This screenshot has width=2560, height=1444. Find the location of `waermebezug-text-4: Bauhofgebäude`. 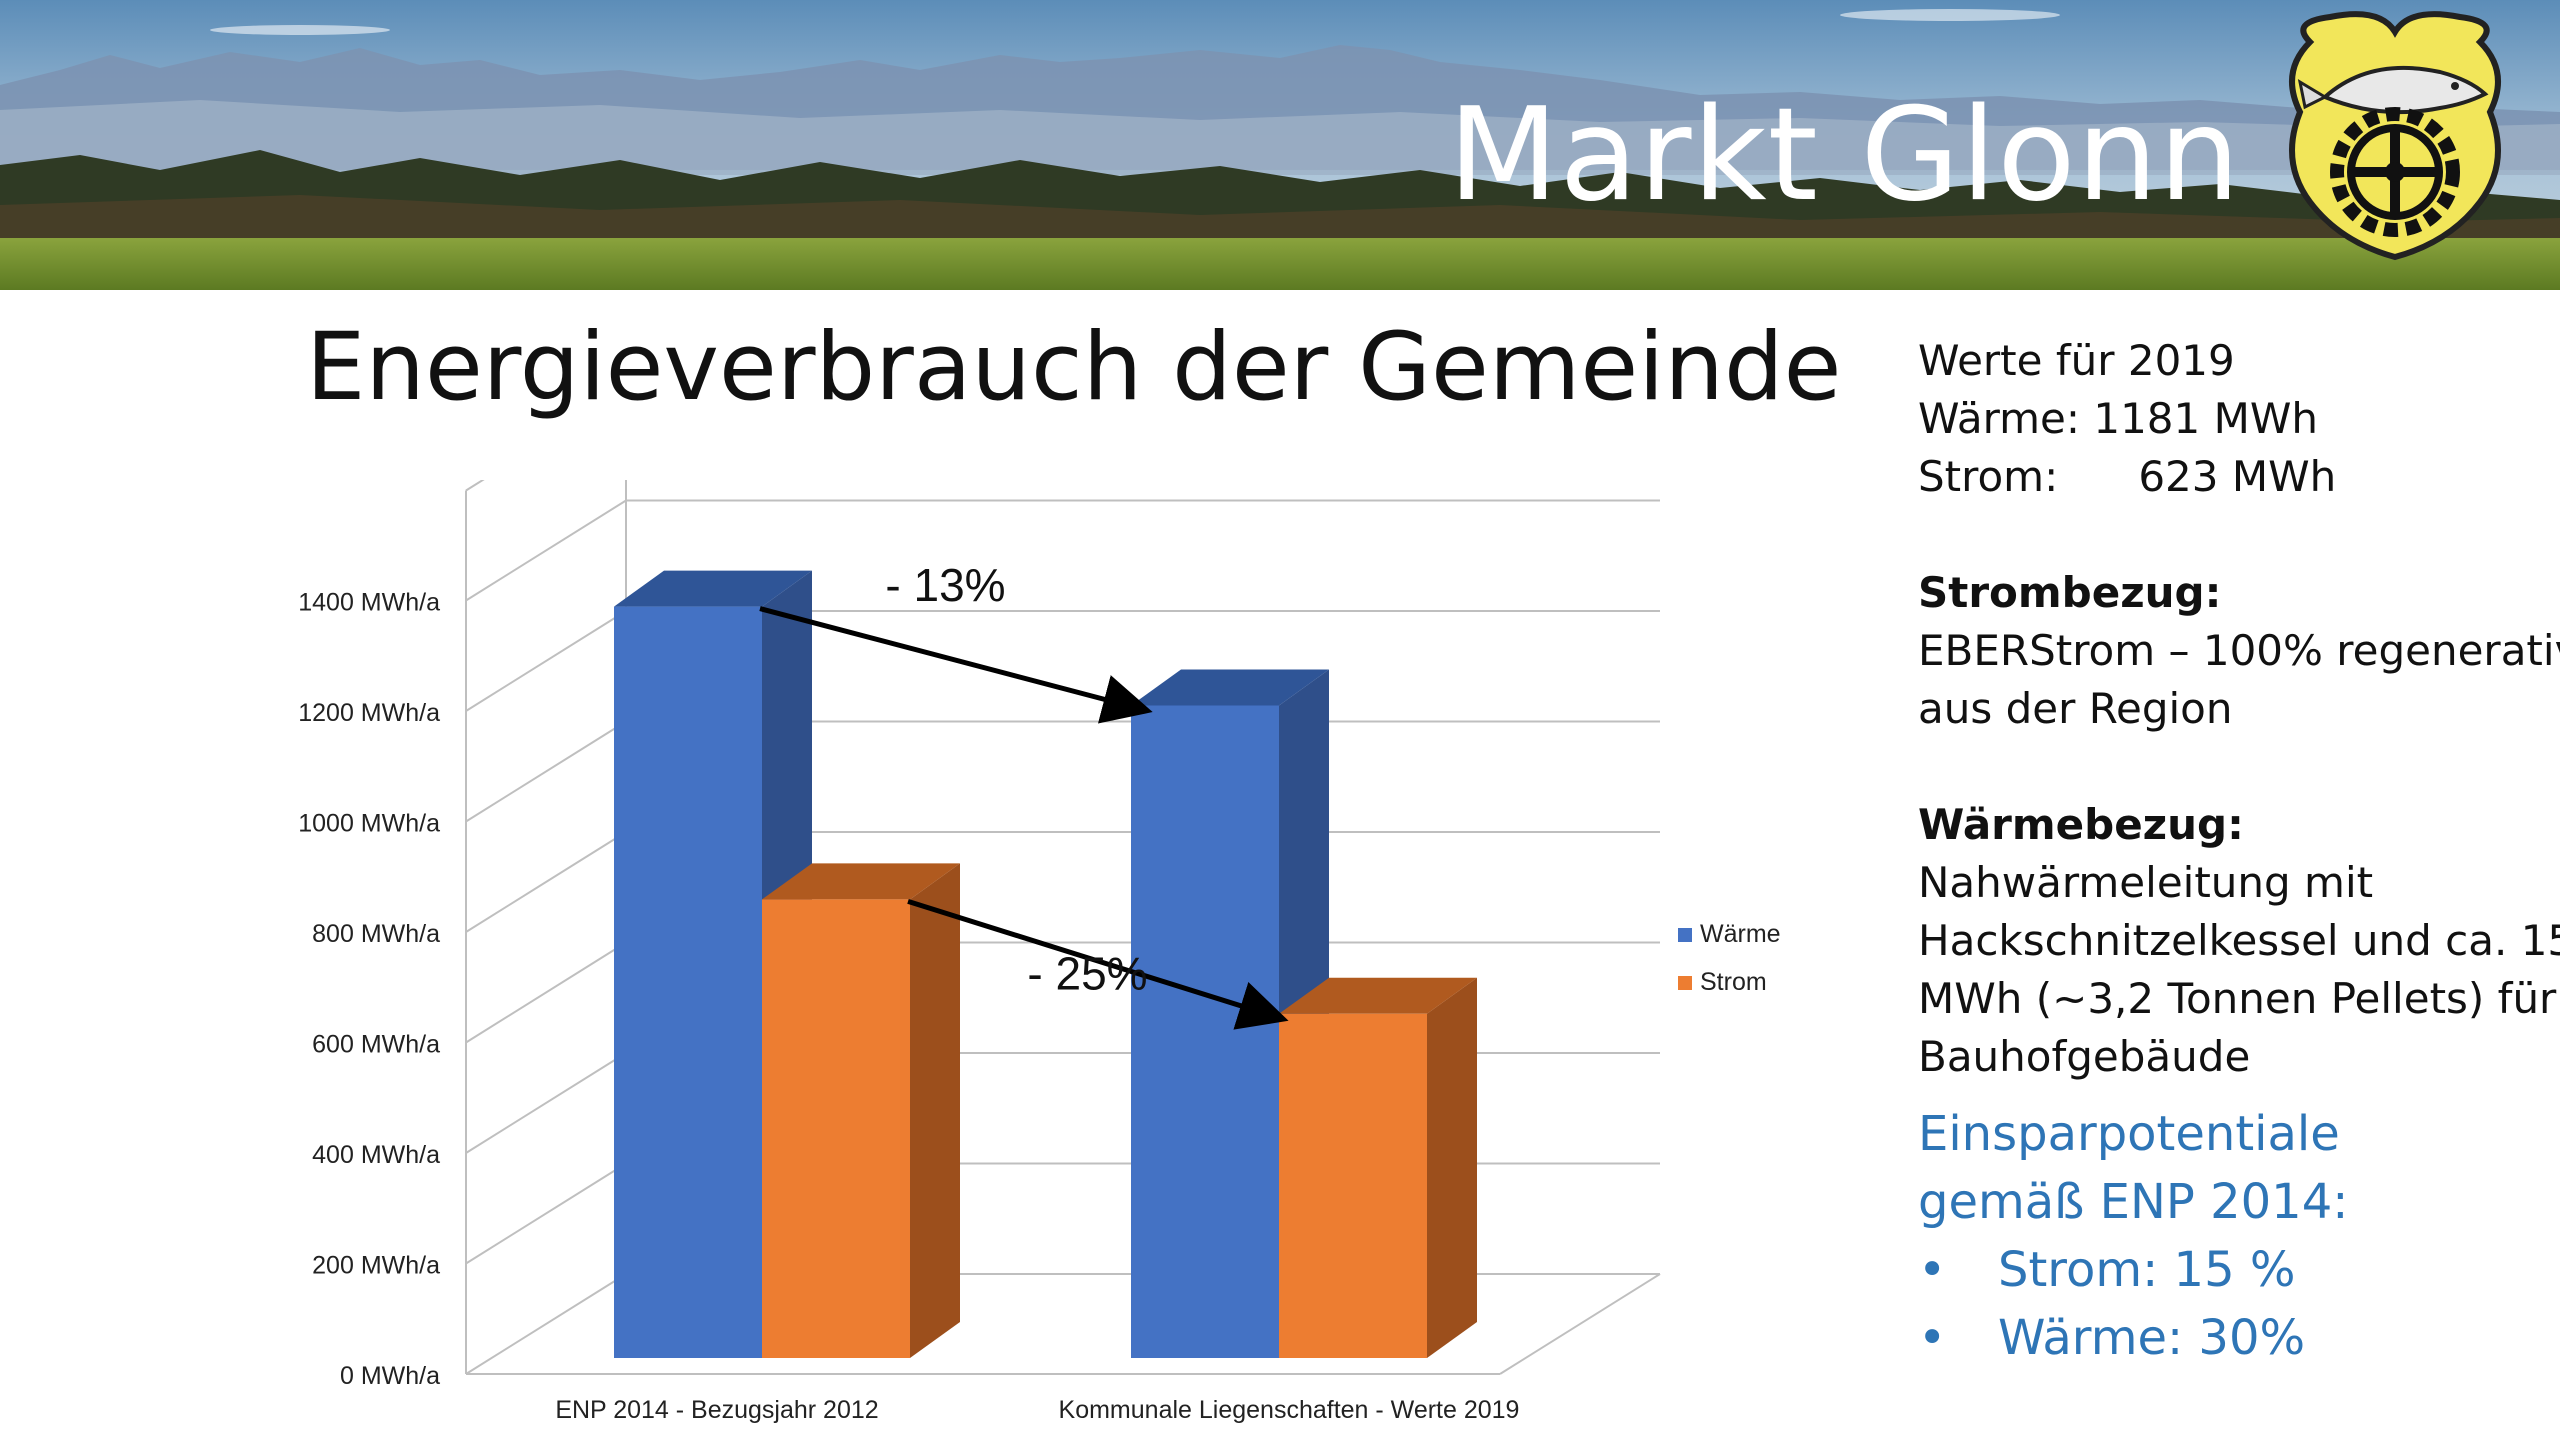

waermebezug-text-4: Bauhofgebäude is located at coordinates (2084, 1056).